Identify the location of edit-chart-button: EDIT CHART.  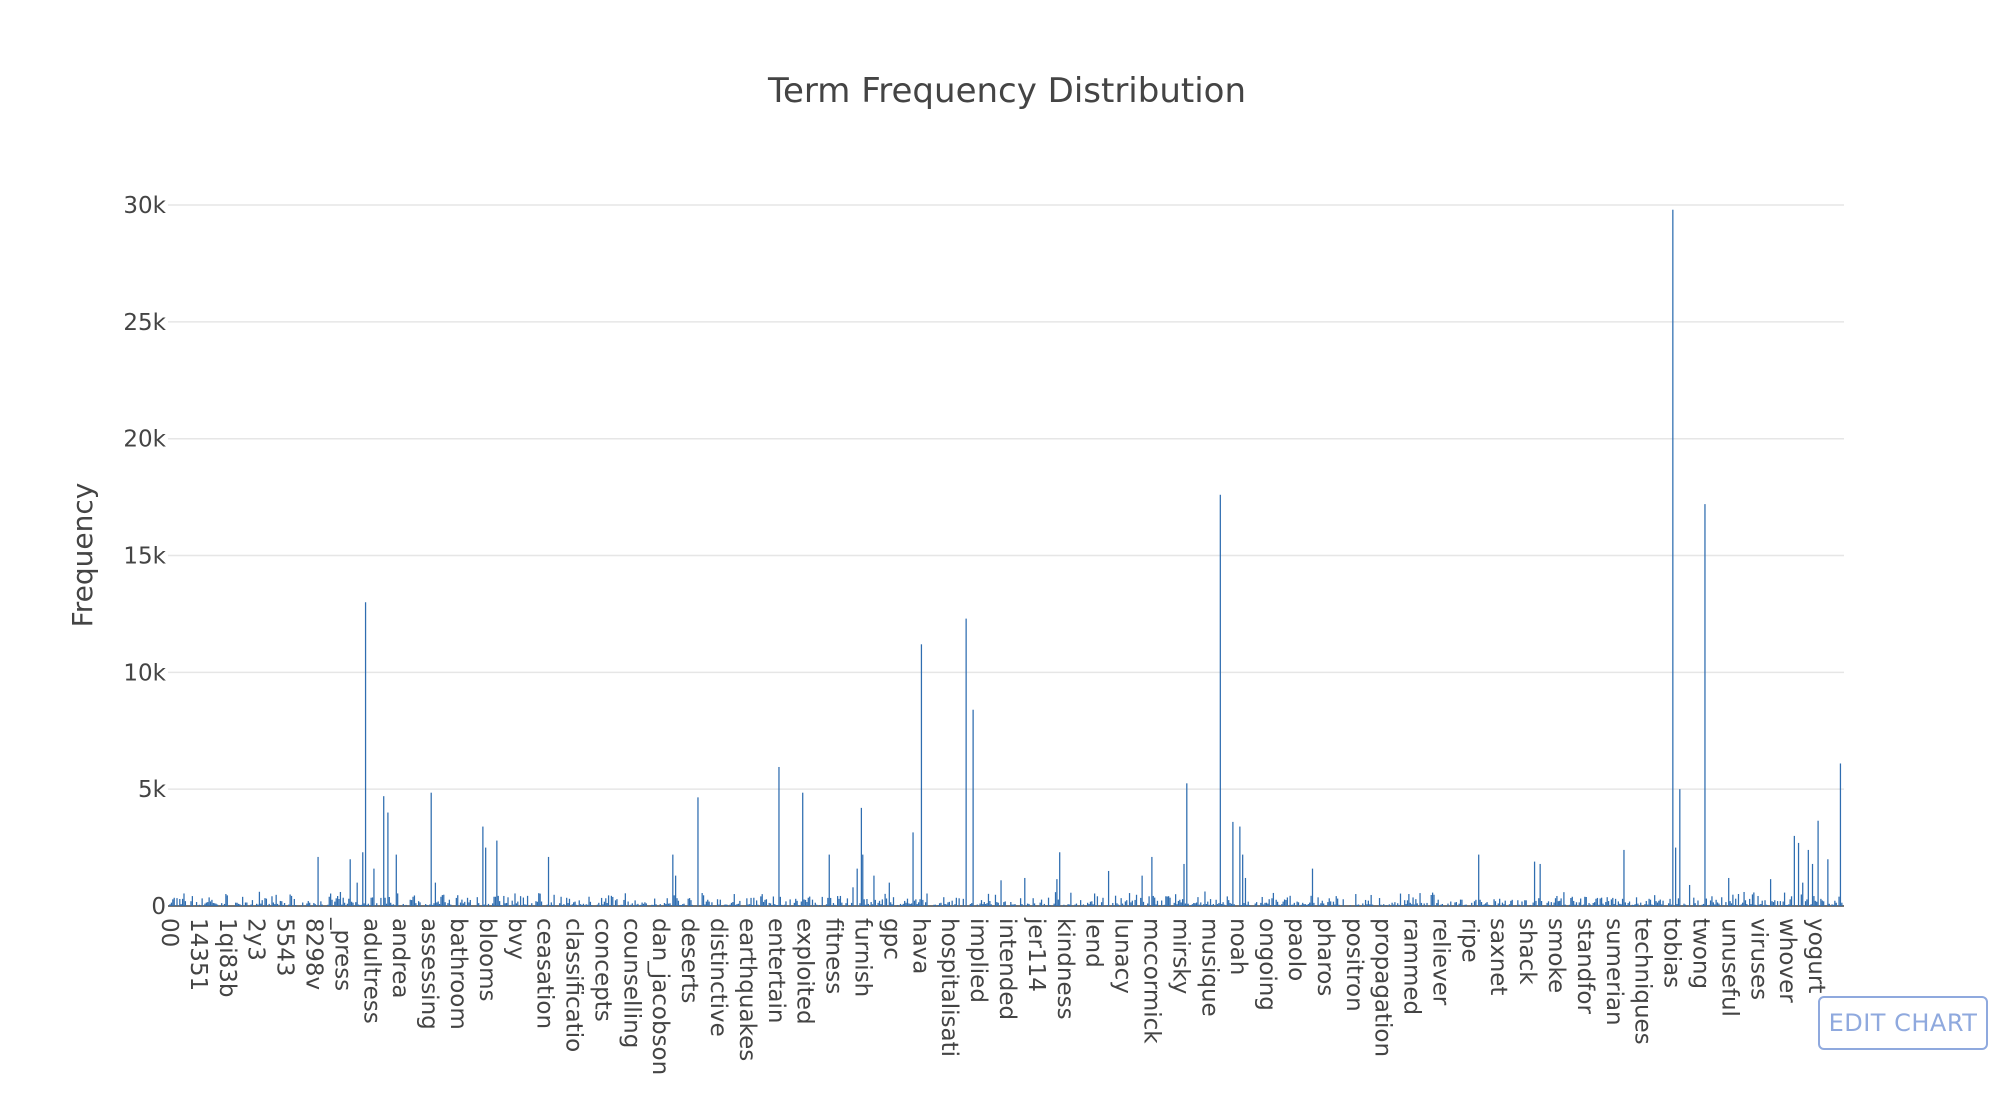
(1903, 1023).